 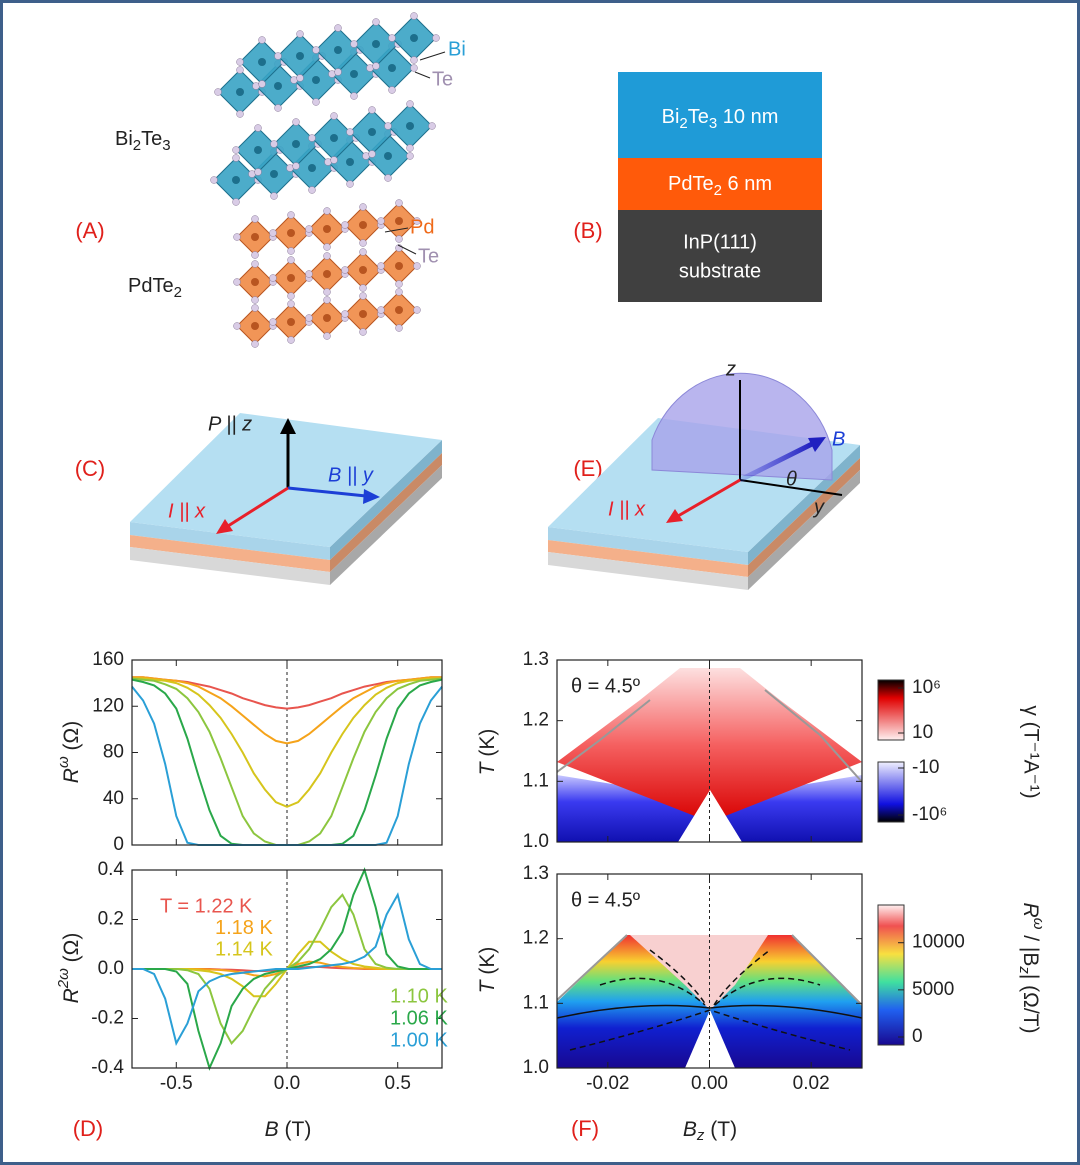 What do you see at coordinates (487, 970) in the screenshot?
I see `y-axis-label: T (K)` at bounding box center [487, 970].